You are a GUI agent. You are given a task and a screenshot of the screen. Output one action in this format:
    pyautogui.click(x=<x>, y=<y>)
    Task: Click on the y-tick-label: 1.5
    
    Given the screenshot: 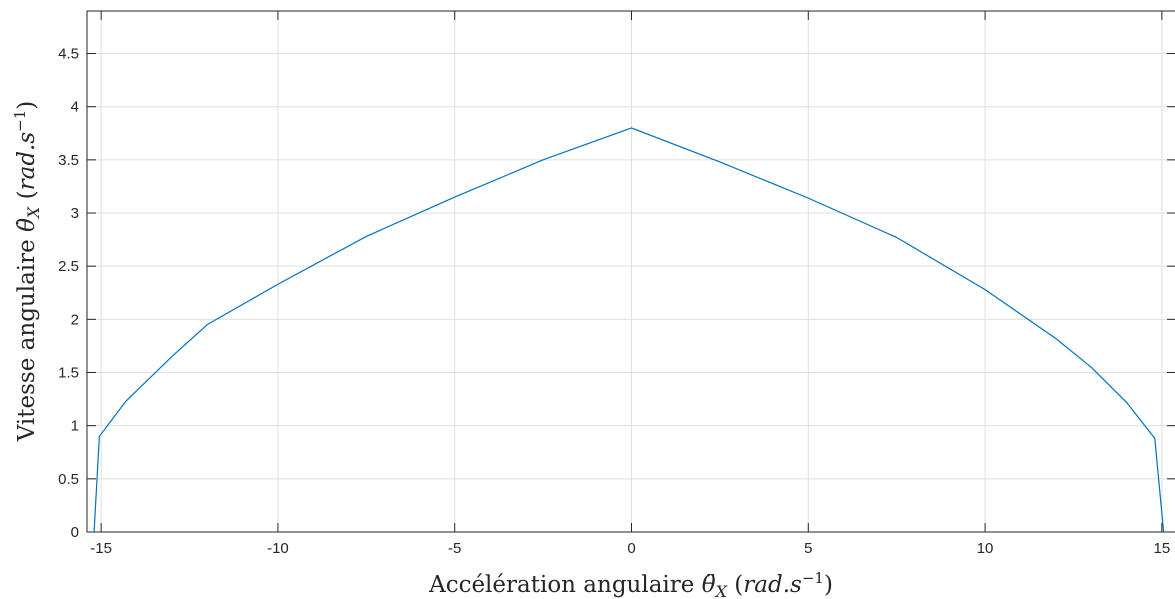 What is the action you would take?
    pyautogui.click(x=68, y=373)
    